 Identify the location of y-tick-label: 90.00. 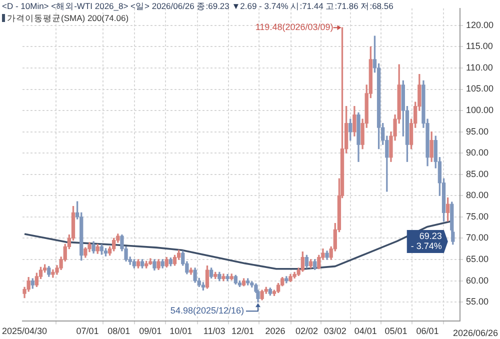
(477, 153).